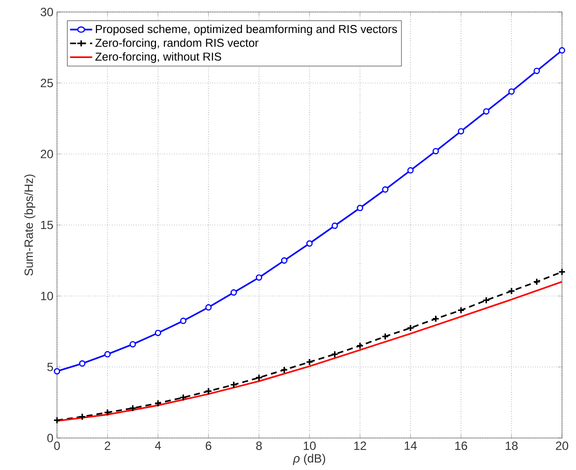  Describe the element at coordinates (157, 446) in the screenshot. I see `x-tick-label: 4` at that location.